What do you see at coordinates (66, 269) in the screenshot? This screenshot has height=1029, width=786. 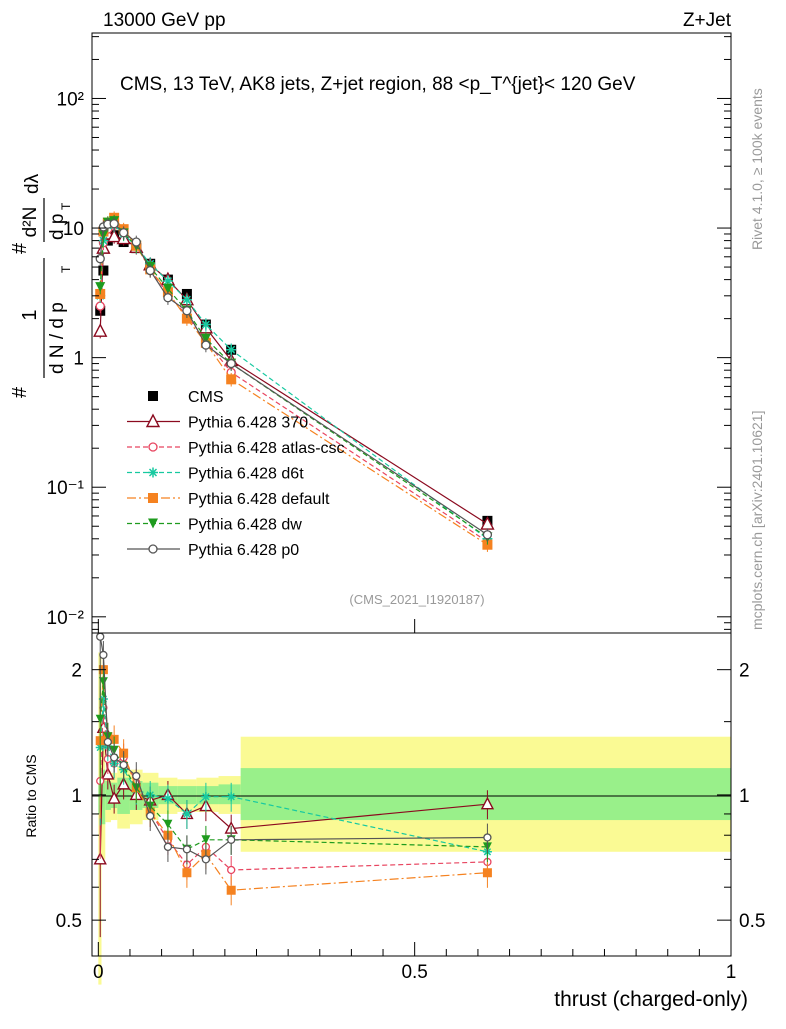 I see `ylabel-sub-t1: T` at bounding box center [66, 269].